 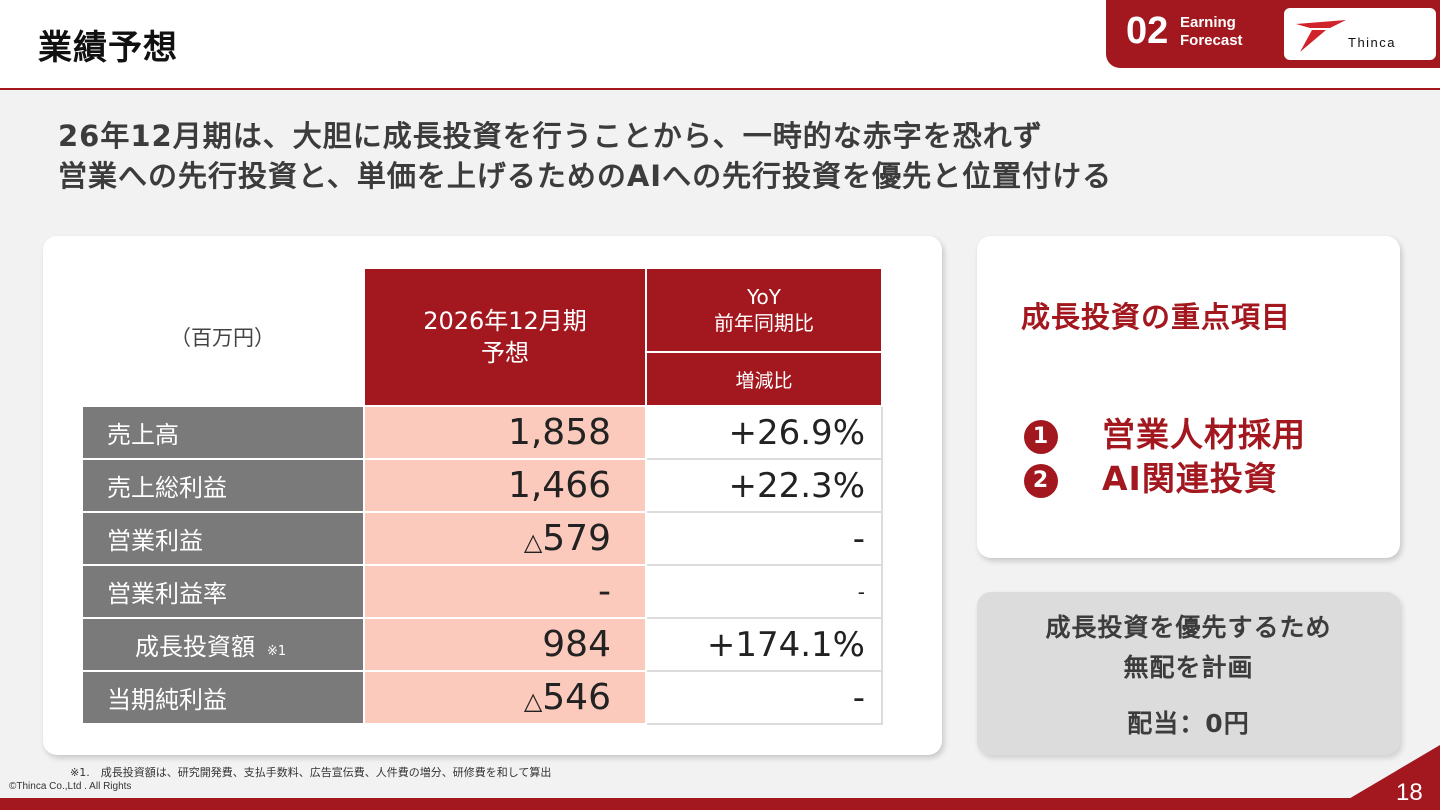 I want to click on row-label: 営業利益率, so click(x=223, y=591).